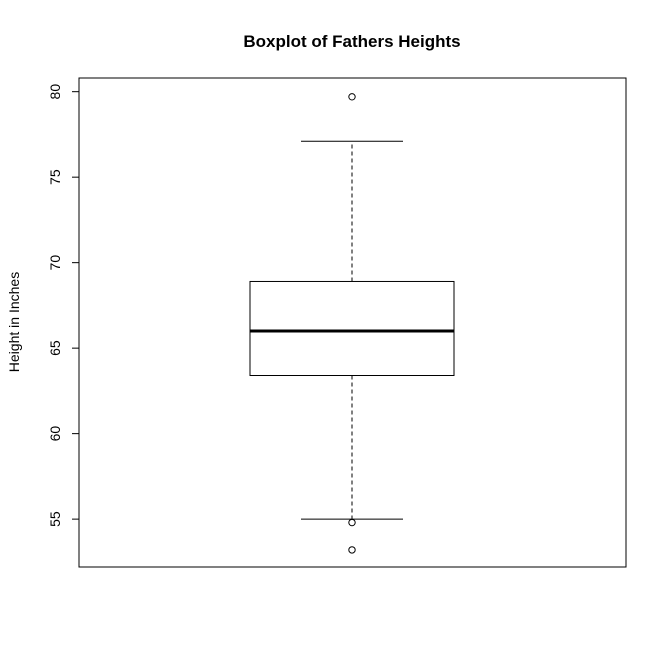  I want to click on y-tick-label-55: 55, so click(55, 519).